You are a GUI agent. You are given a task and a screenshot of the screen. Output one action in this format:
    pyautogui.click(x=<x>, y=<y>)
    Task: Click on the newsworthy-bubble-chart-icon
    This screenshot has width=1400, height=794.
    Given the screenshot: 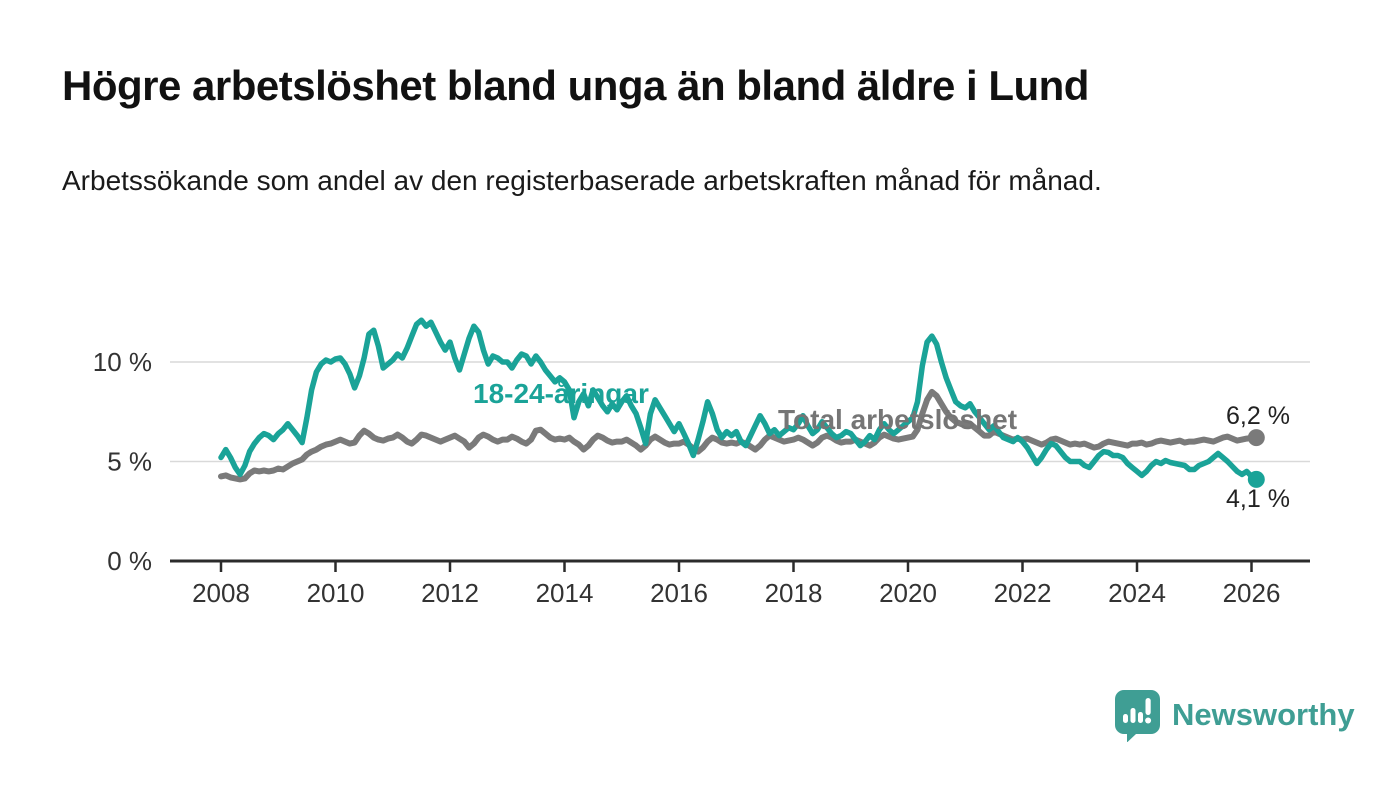 What is the action you would take?
    pyautogui.click(x=1137, y=715)
    